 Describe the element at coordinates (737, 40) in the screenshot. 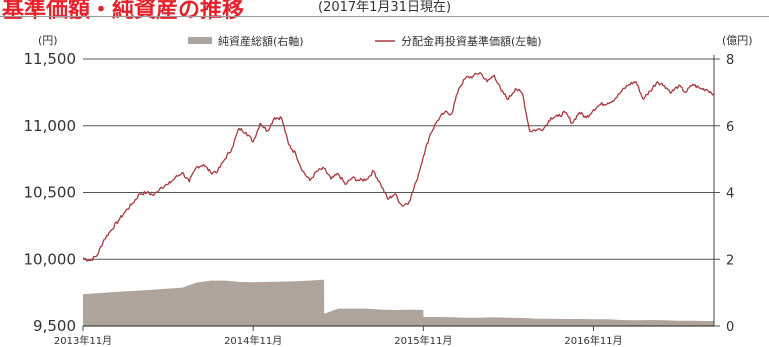

I see `right-axis-unit: (億円)` at that location.